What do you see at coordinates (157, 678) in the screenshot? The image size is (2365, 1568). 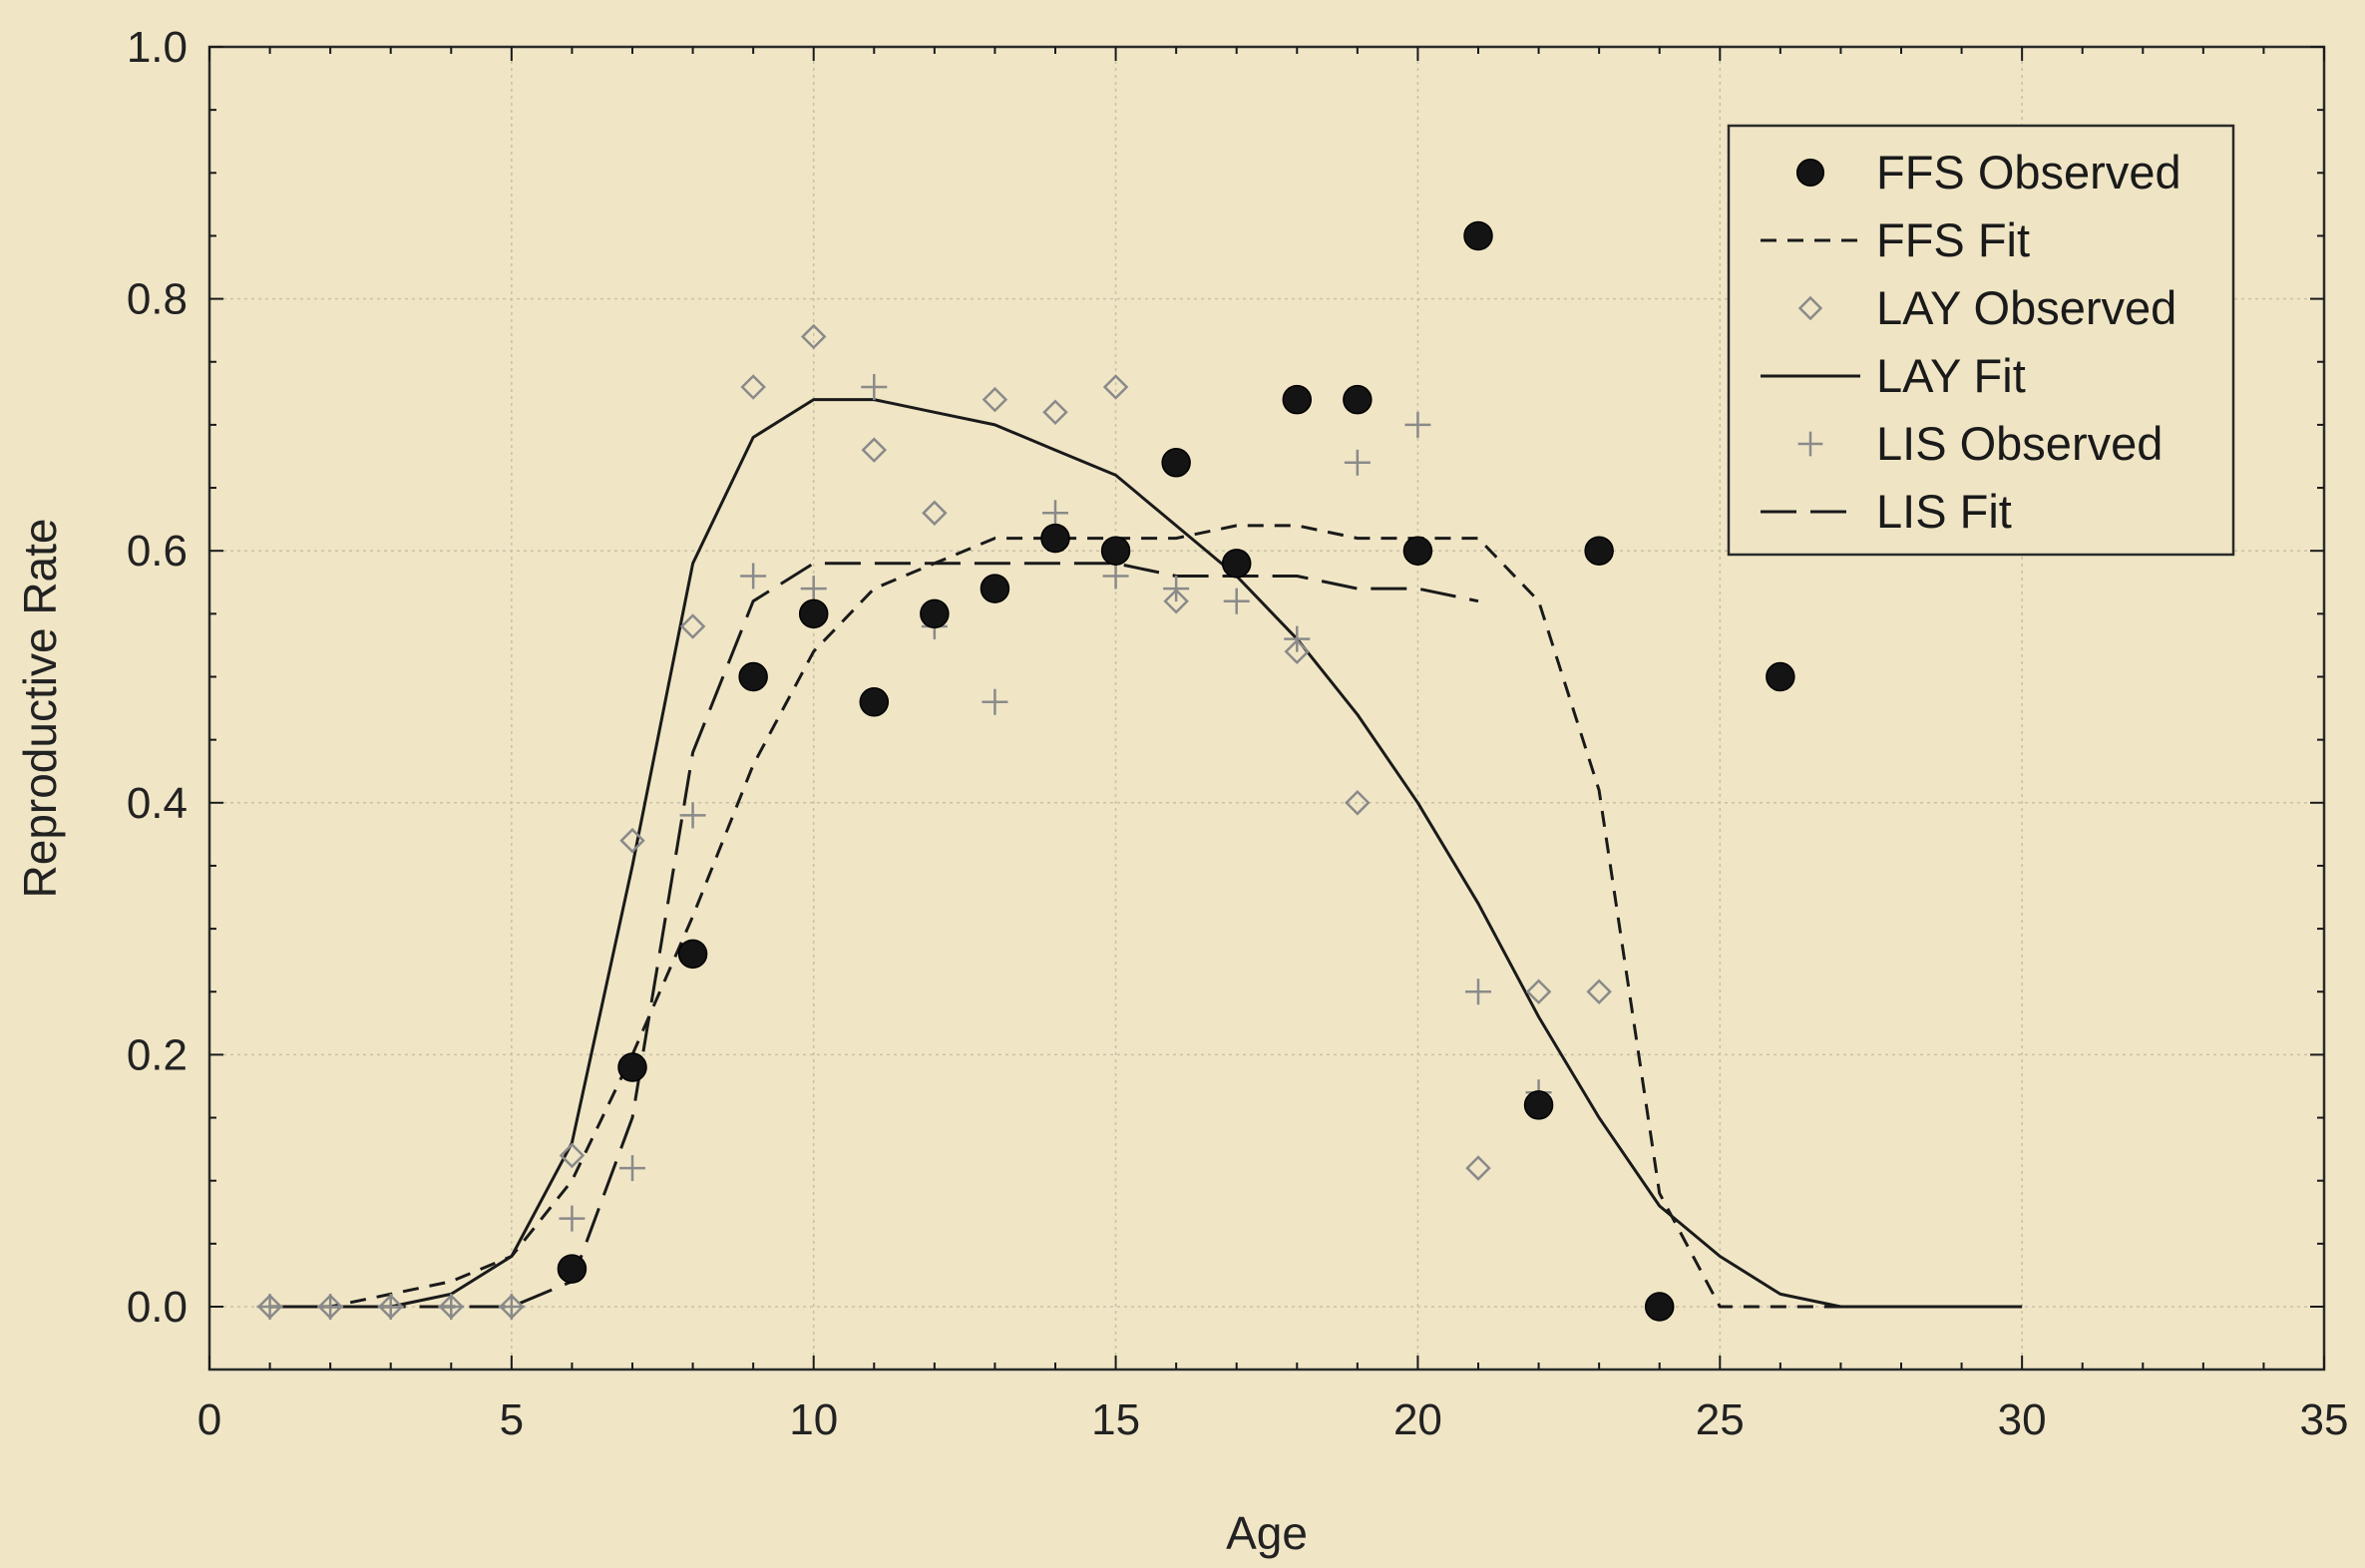 I see `y-axis-tick-labels: 0.0 0.2 0.4 0.6 0.8 1.0` at bounding box center [157, 678].